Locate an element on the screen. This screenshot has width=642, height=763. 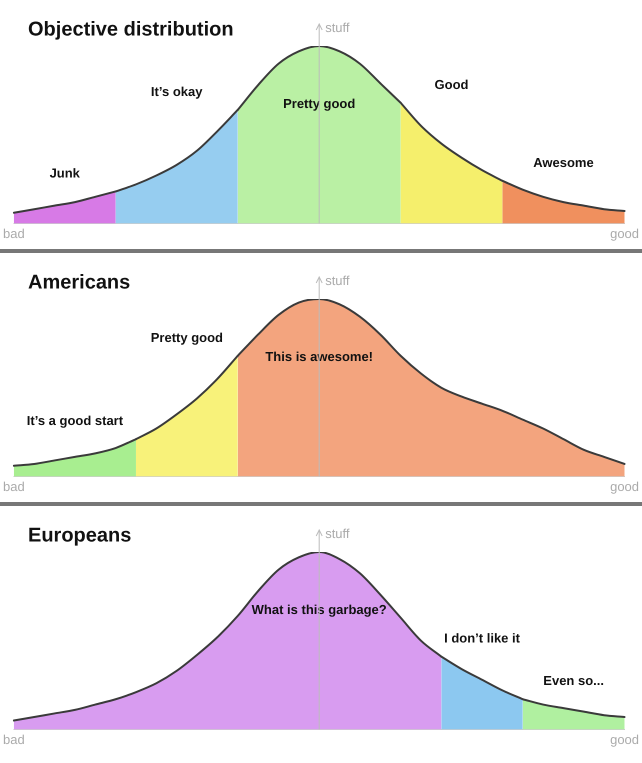
series-label: It’s a good start is located at coordinates (75, 420).